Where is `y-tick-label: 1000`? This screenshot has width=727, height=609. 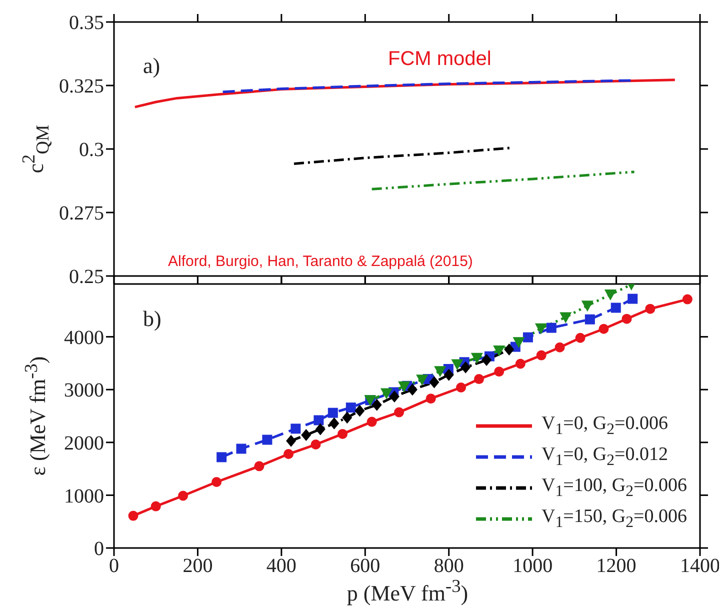
y-tick-label: 1000 is located at coordinates (84, 496).